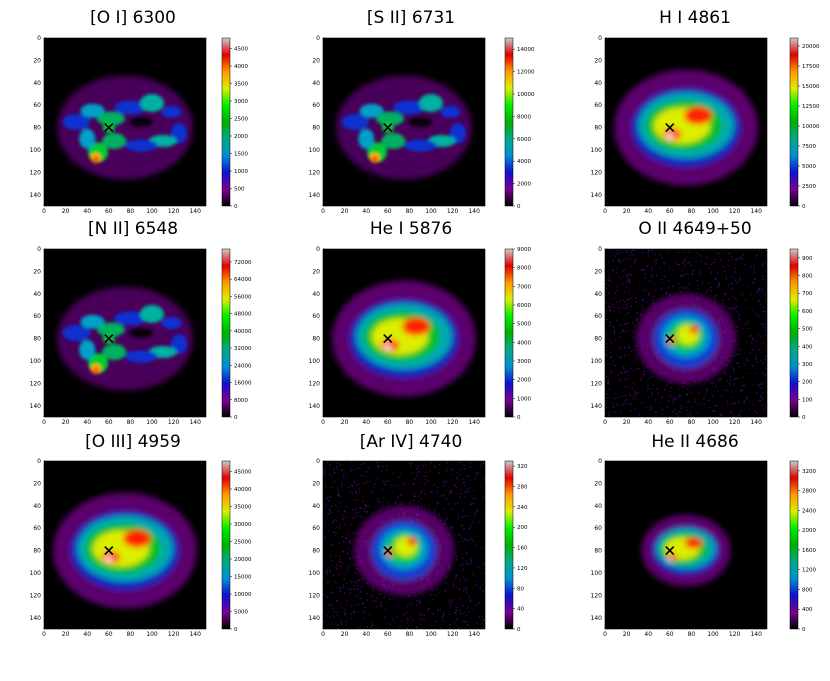 The image size is (830, 681). Describe the element at coordinates (316, 528) in the screenshot. I see `y-tick-label: 60` at that location.